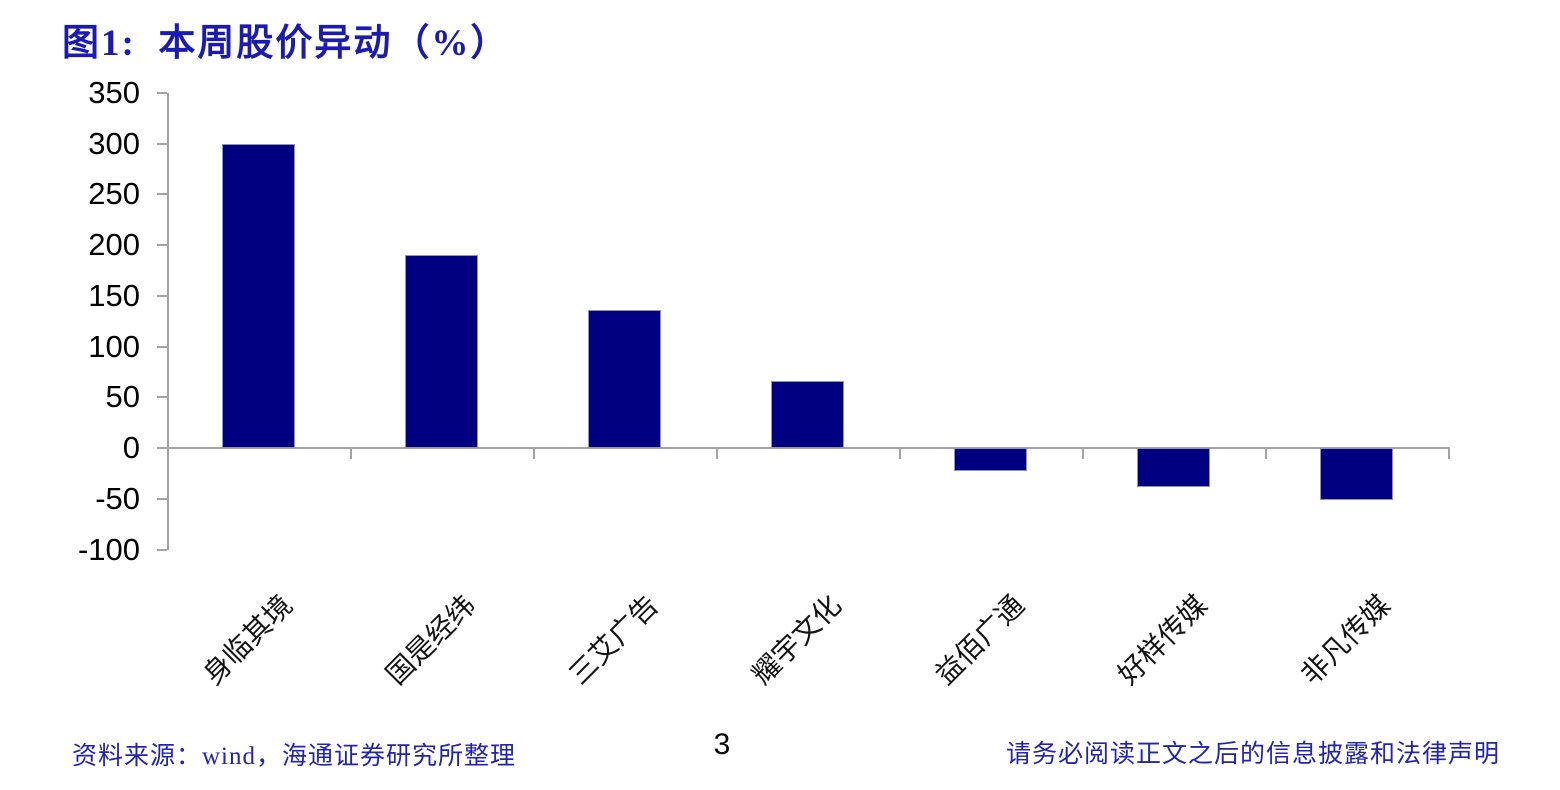 This screenshot has height=790, width=1560. I want to click on x-axis-line, so click(808, 448).